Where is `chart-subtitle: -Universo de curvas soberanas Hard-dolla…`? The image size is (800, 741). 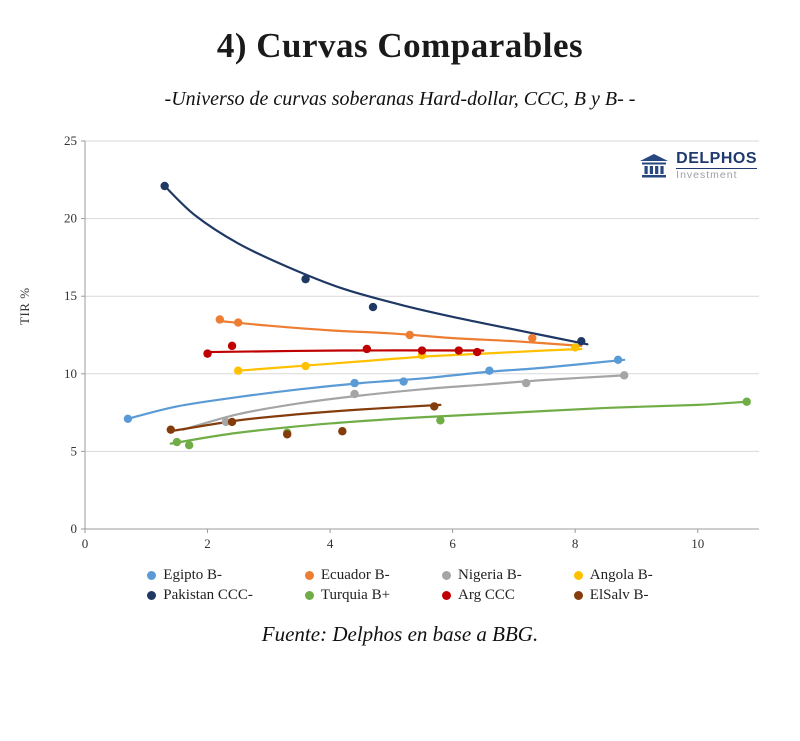
chart-subtitle: -Universo de curvas soberanas Hard-dolla… is located at coordinates (400, 99).